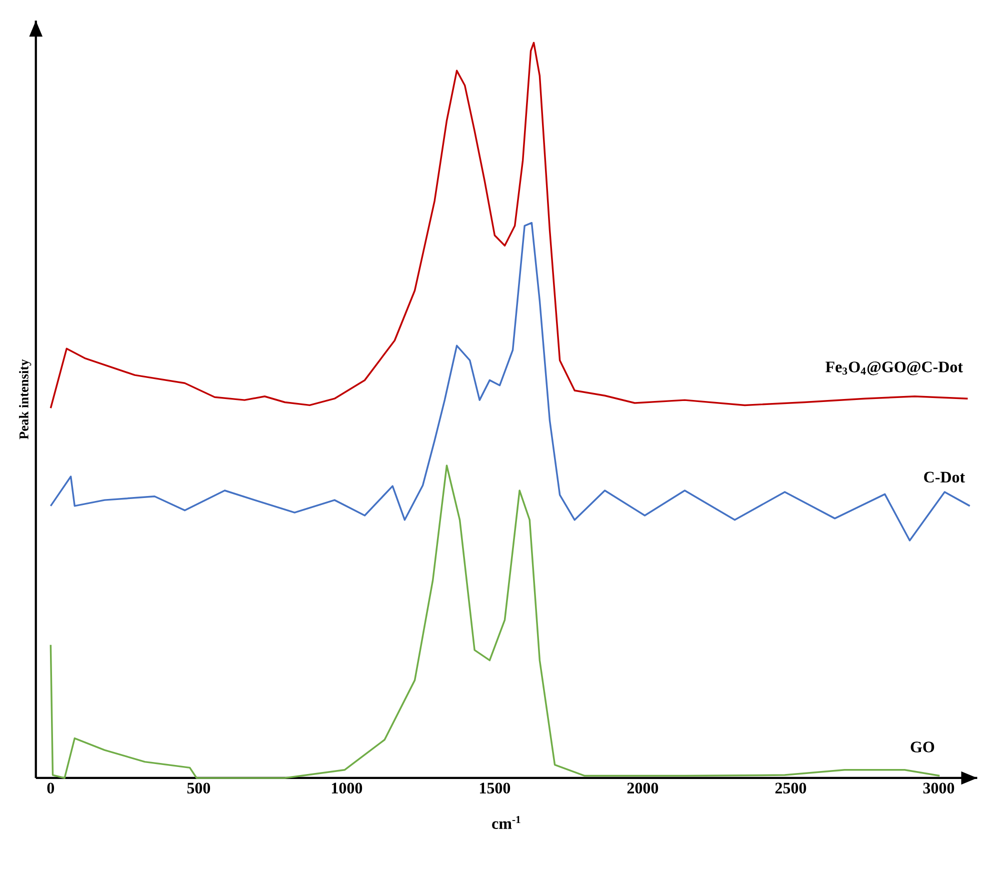 This screenshot has height=884, width=1000. What do you see at coordinates (945, 477) in the screenshot?
I see `series-label: C-Dot` at bounding box center [945, 477].